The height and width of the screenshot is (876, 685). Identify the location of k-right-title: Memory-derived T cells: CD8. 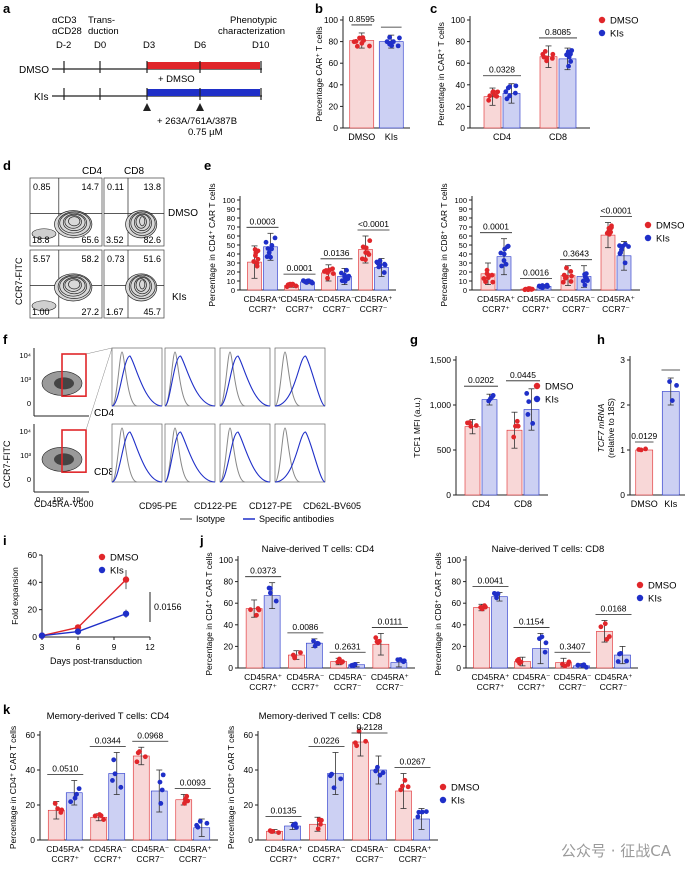
(320, 716).